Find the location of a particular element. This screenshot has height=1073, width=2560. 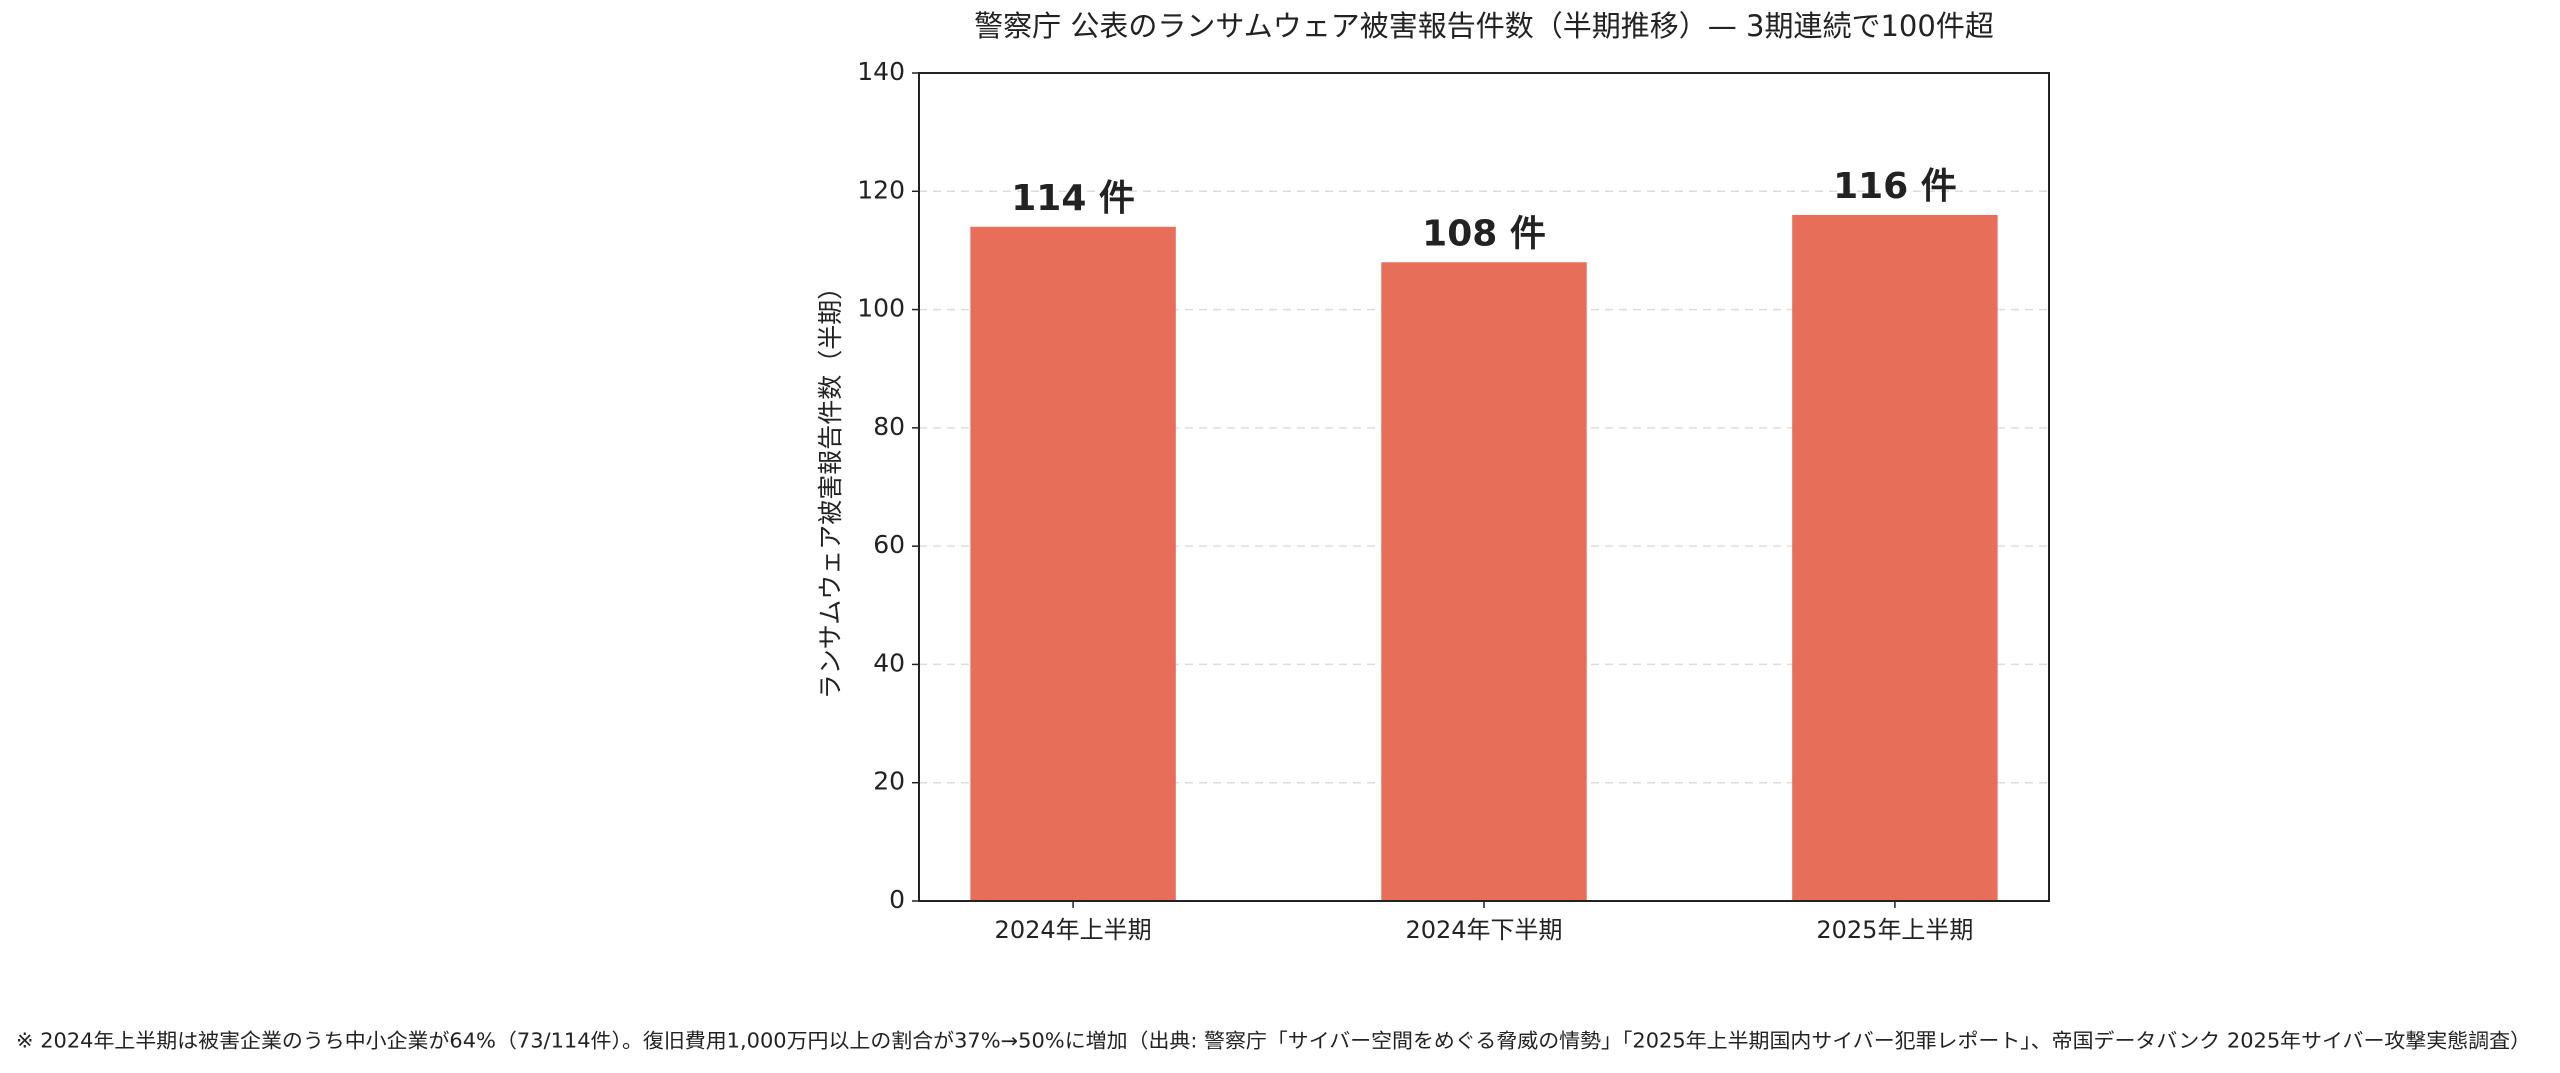

y-tick-label: 20 is located at coordinates (889, 781).